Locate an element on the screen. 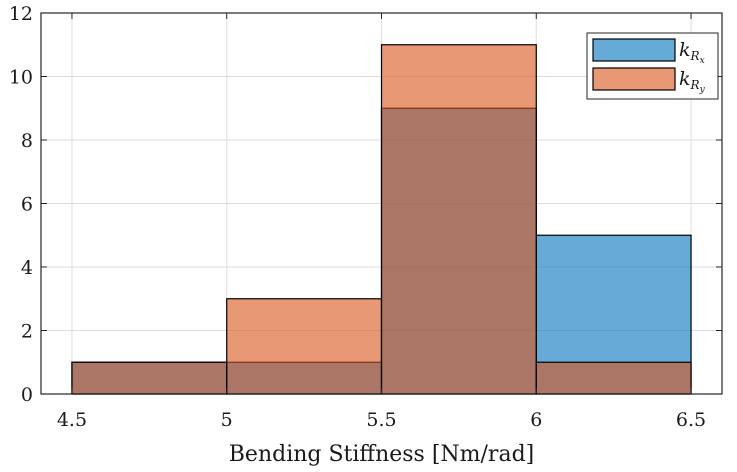  y-tick-label: 12 is located at coordinates (21, 14).